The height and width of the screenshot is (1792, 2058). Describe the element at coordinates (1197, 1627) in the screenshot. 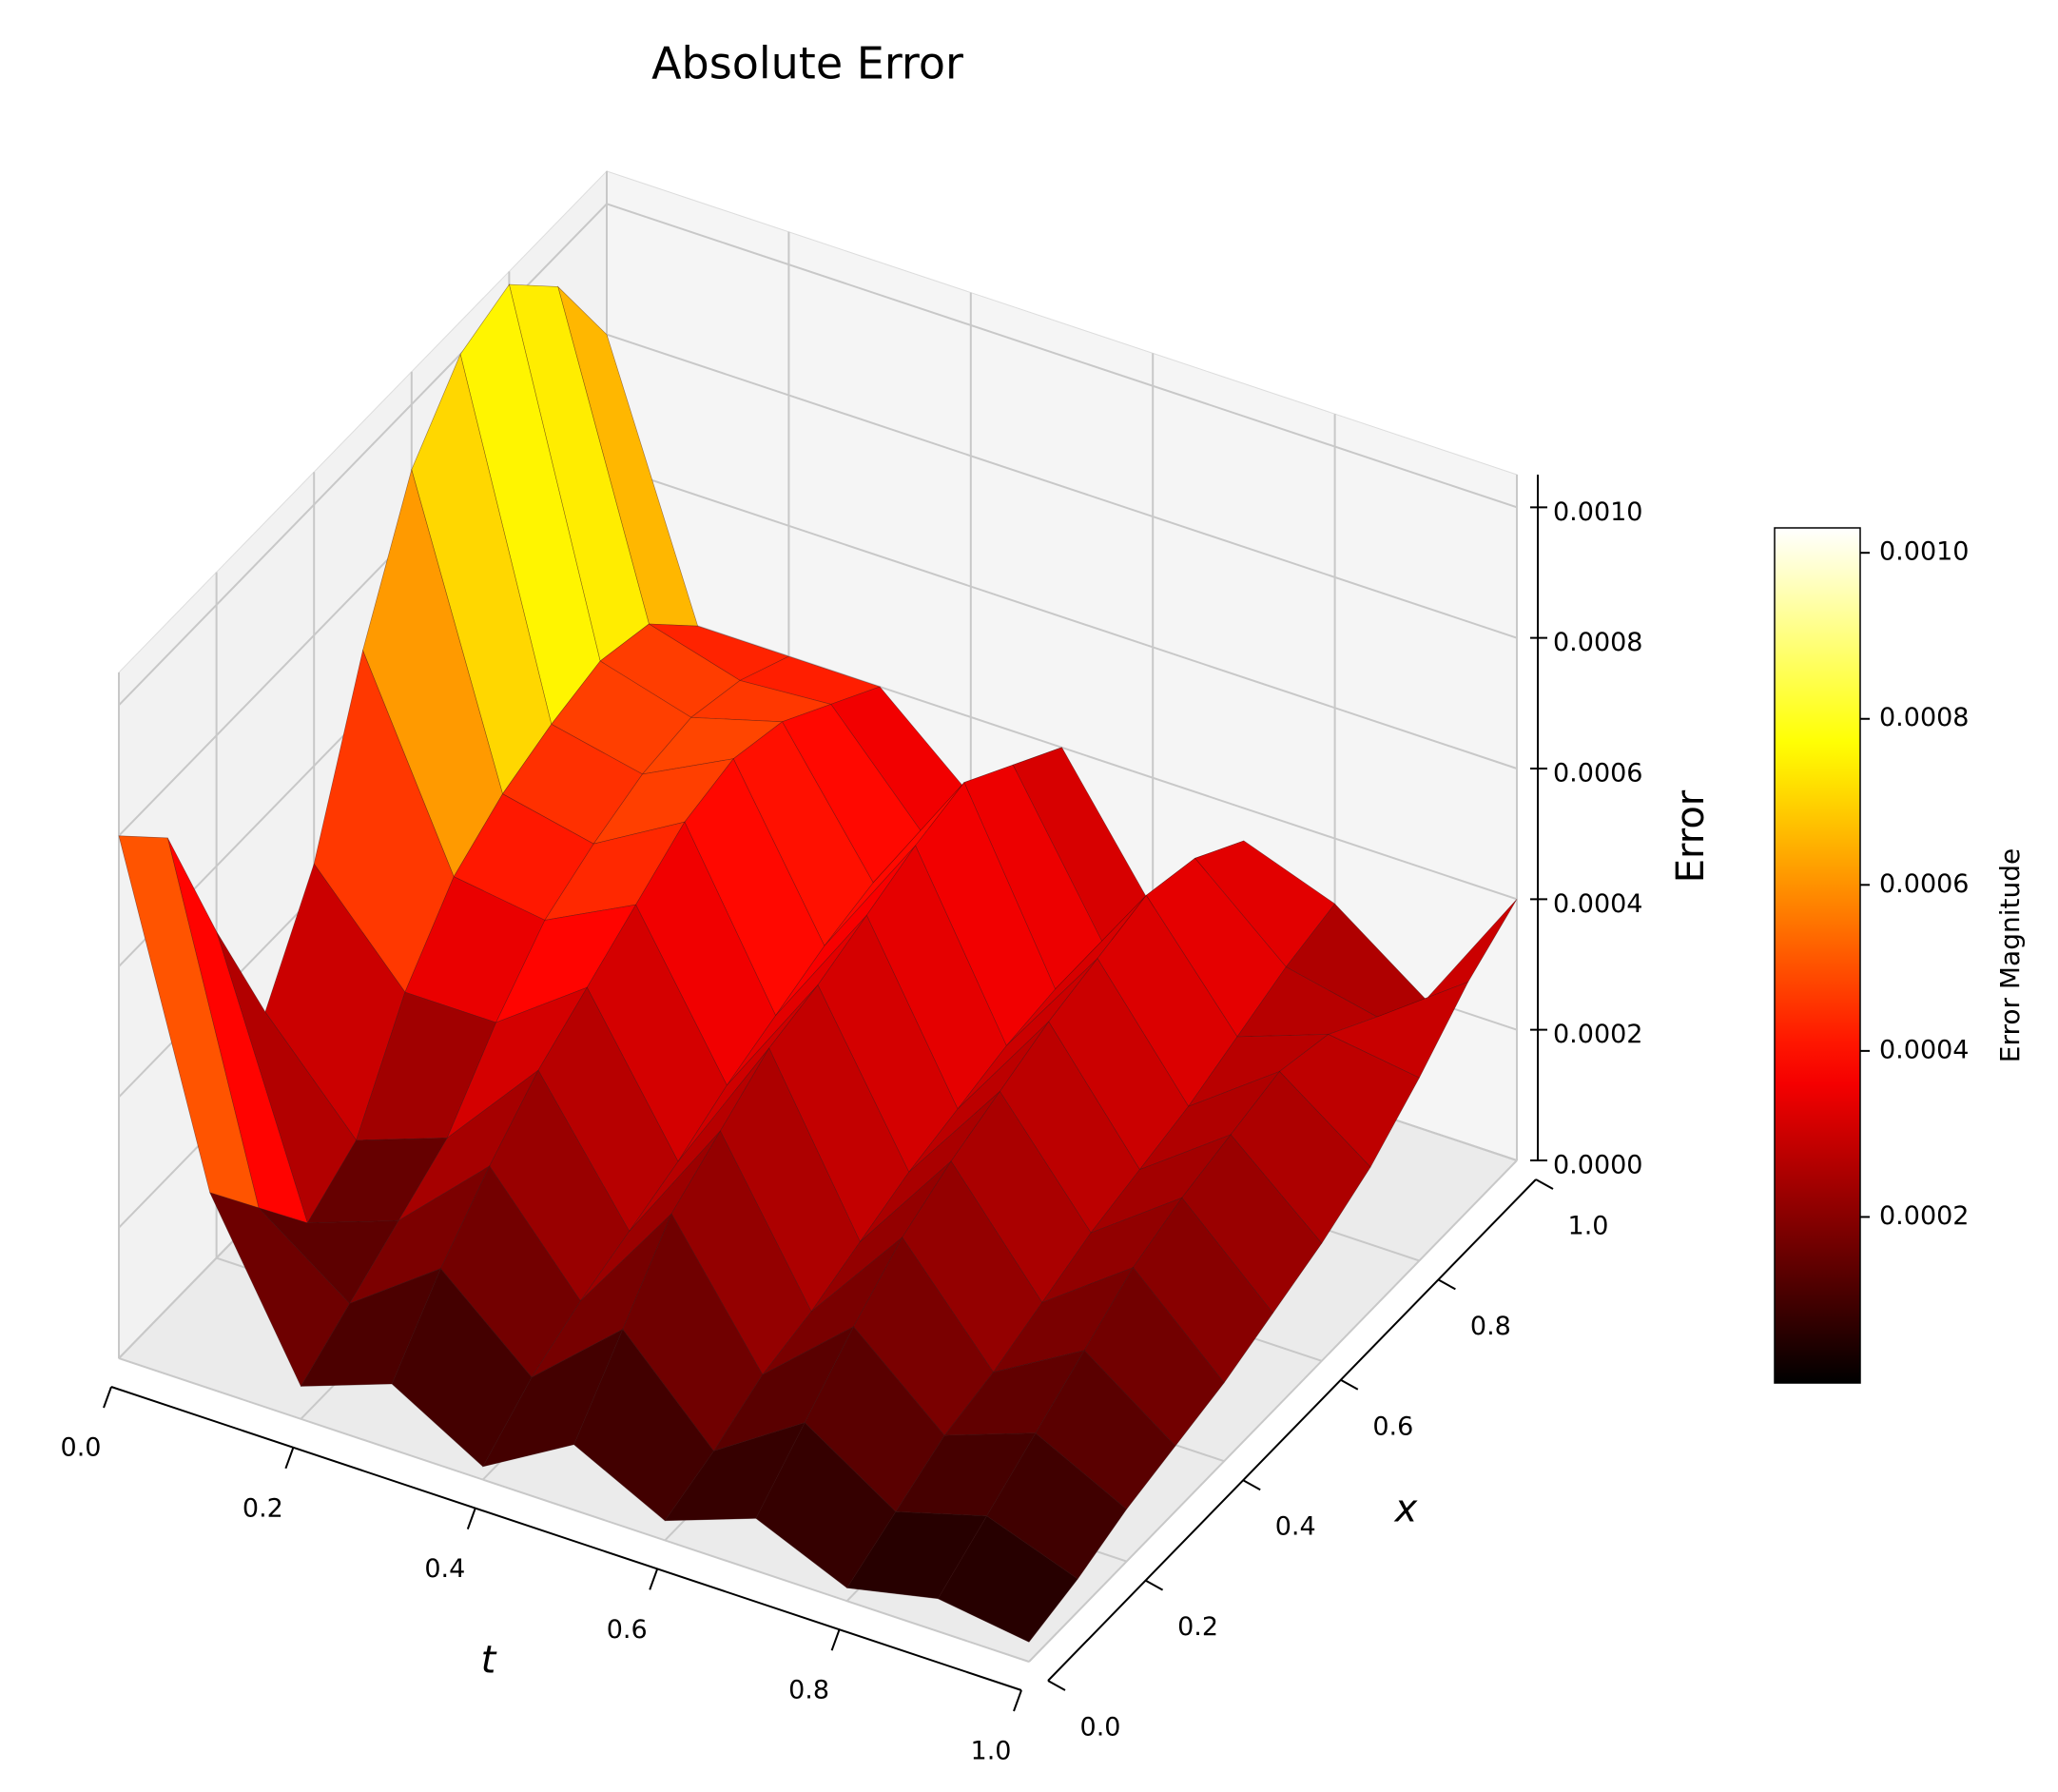

I see `y-tick-label: 0.2` at that location.